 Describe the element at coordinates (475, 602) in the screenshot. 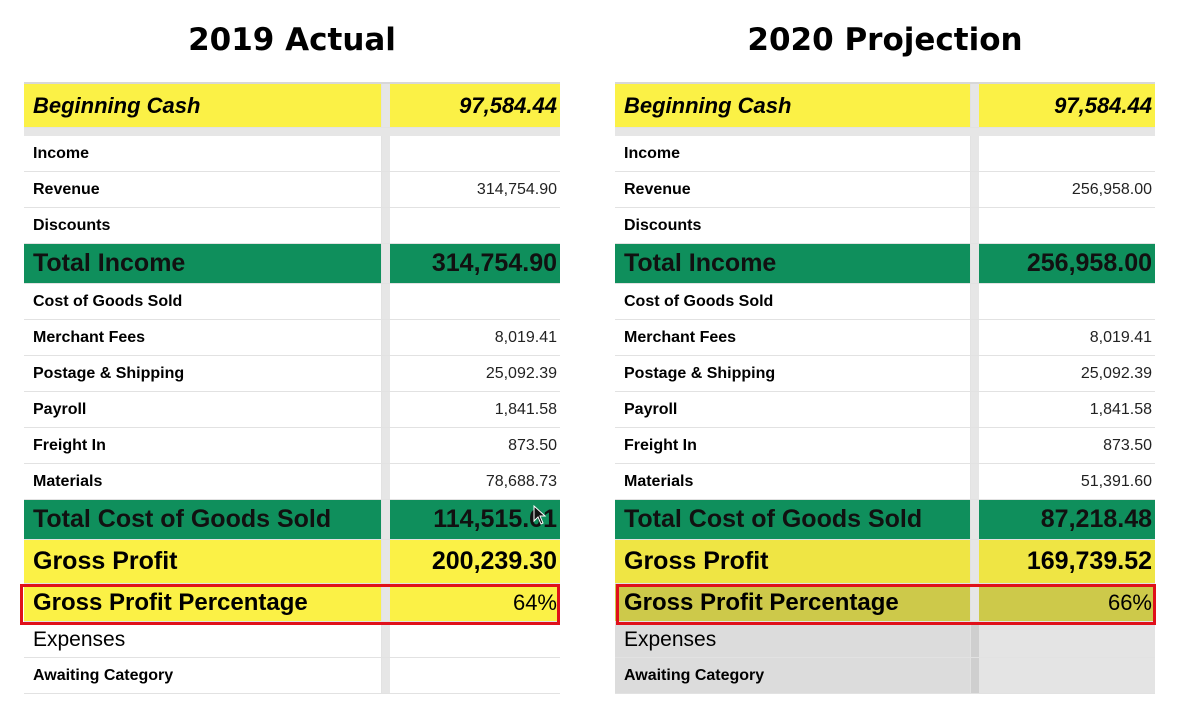

I see `cell-value: 64%` at that location.